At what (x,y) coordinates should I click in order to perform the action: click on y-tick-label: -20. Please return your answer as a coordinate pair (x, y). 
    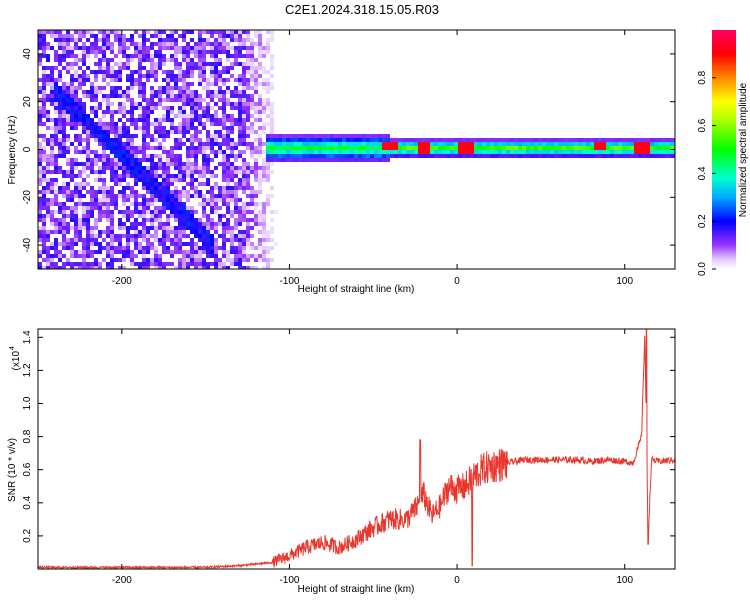
    Looking at the image, I should click on (27, 197).